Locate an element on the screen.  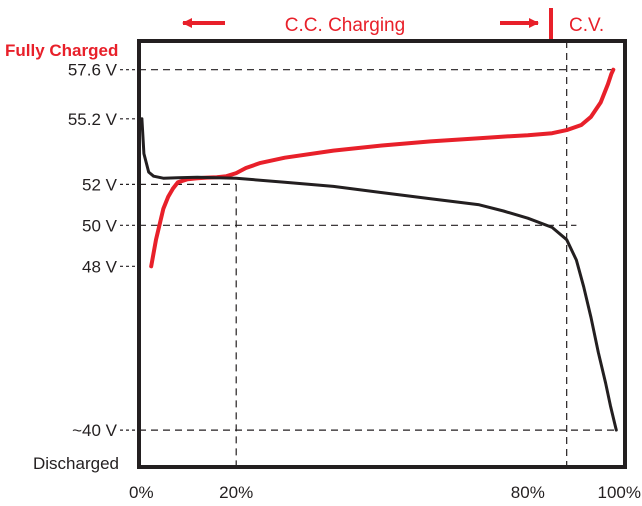
y-tick-label: 57.6 V is located at coordinates (93, 70).